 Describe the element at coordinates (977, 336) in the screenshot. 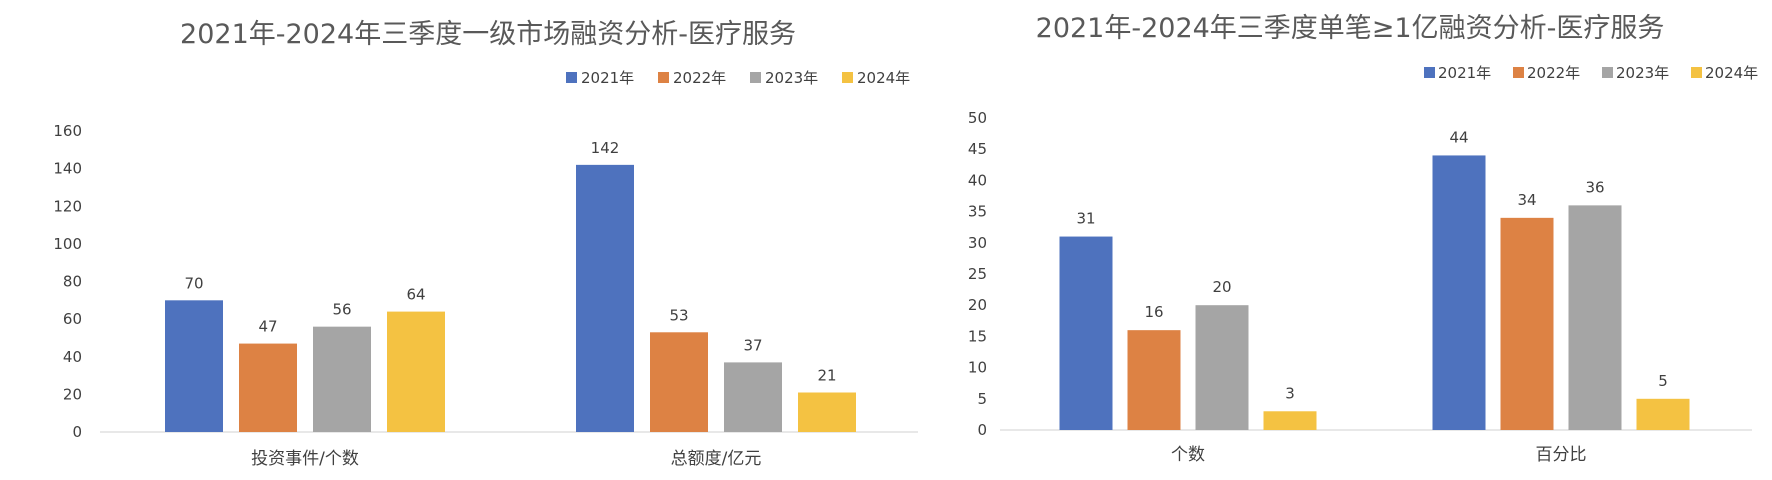

I see `y-tick-label: 15` at that location.